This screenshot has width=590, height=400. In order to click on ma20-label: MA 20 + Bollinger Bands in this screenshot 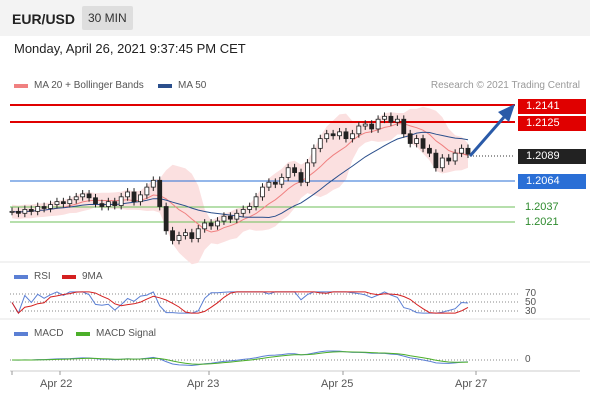, I will do `click(89, 85)`.